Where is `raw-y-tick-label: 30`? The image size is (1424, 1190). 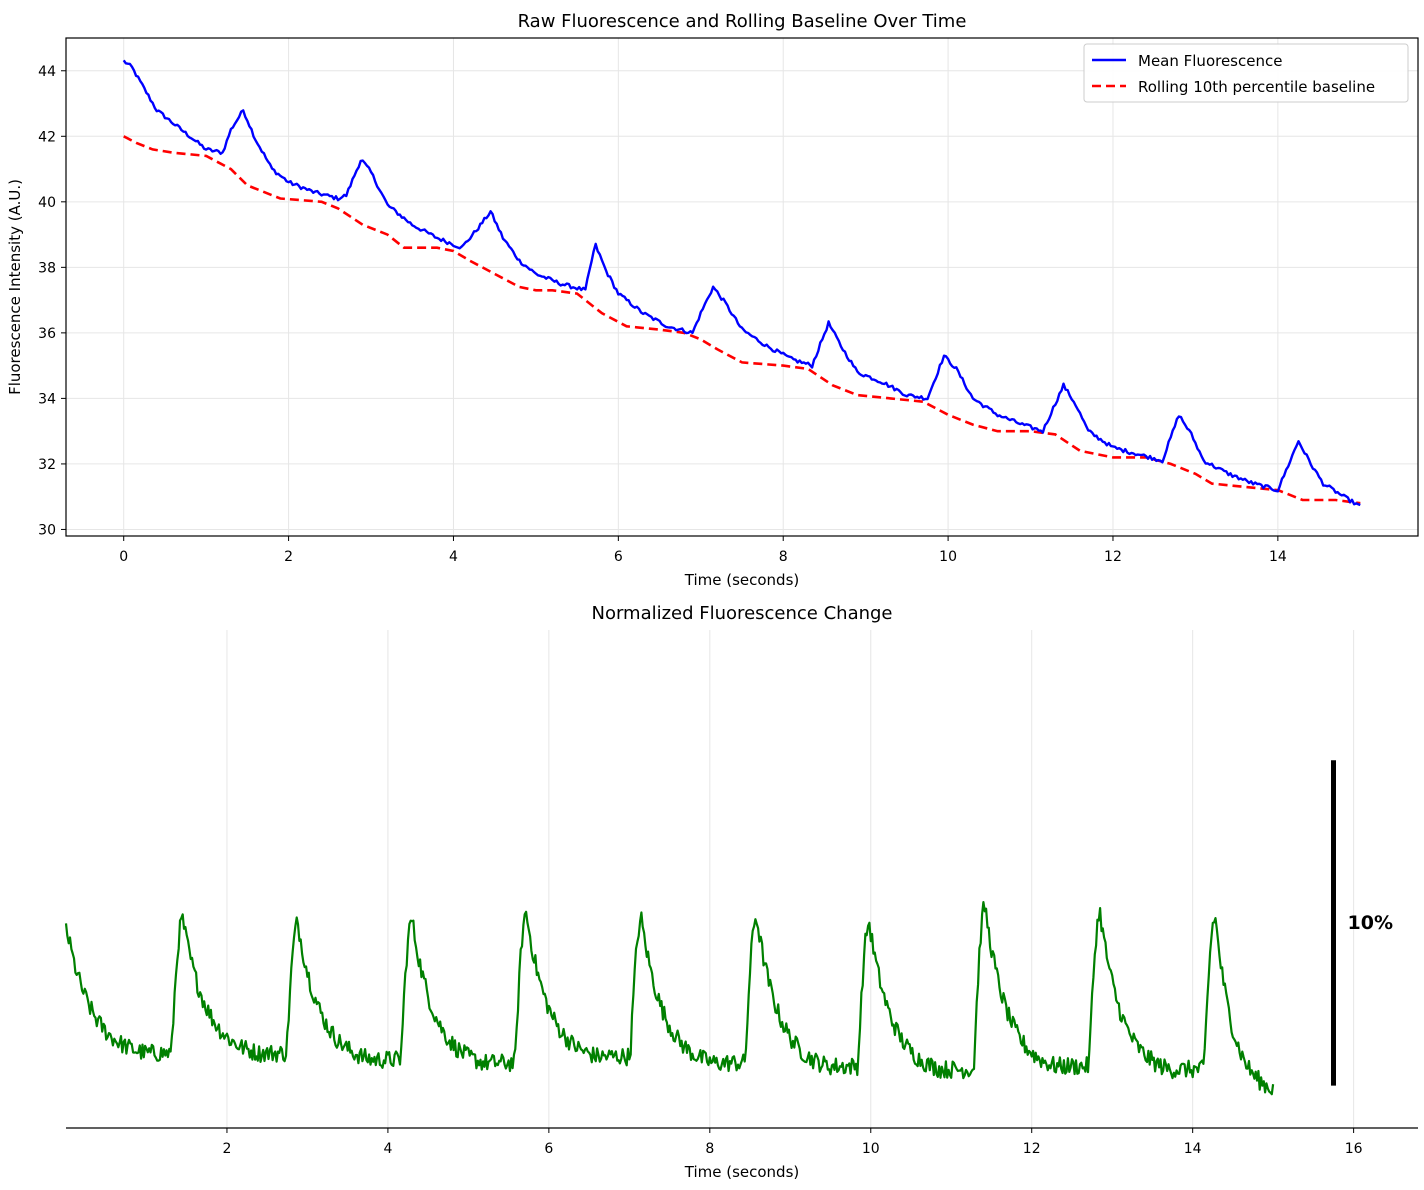 raw-y-tick-label: 30 is located at coordinates (47, 530).